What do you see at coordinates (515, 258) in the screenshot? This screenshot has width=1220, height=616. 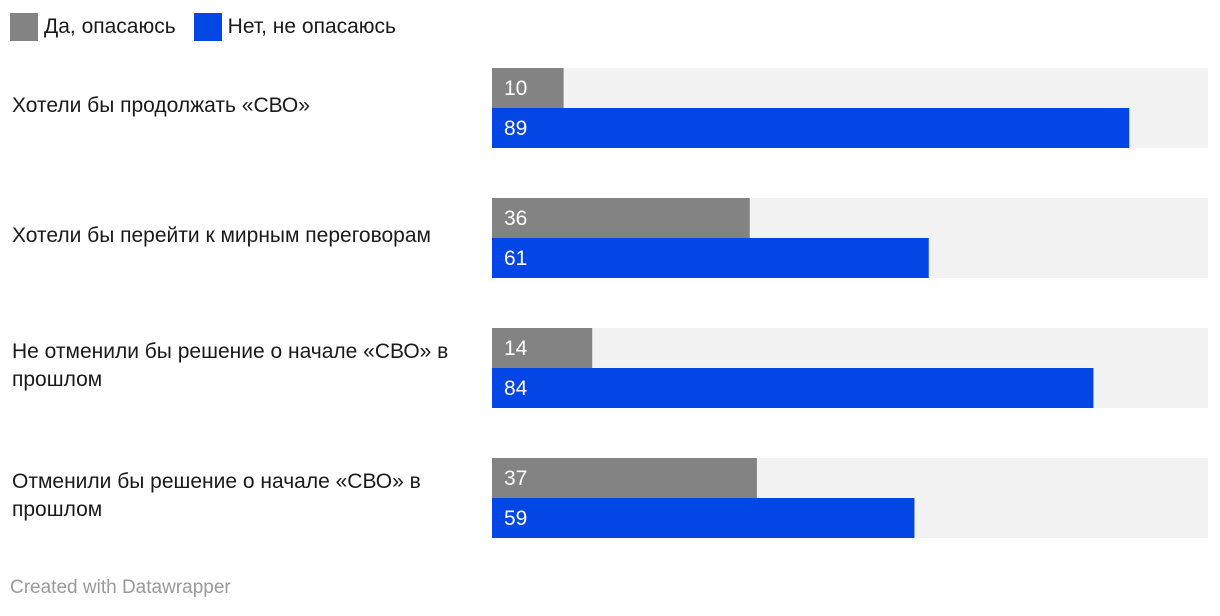 I see `bar-value-label: 61` at bounding box center [515, 258].